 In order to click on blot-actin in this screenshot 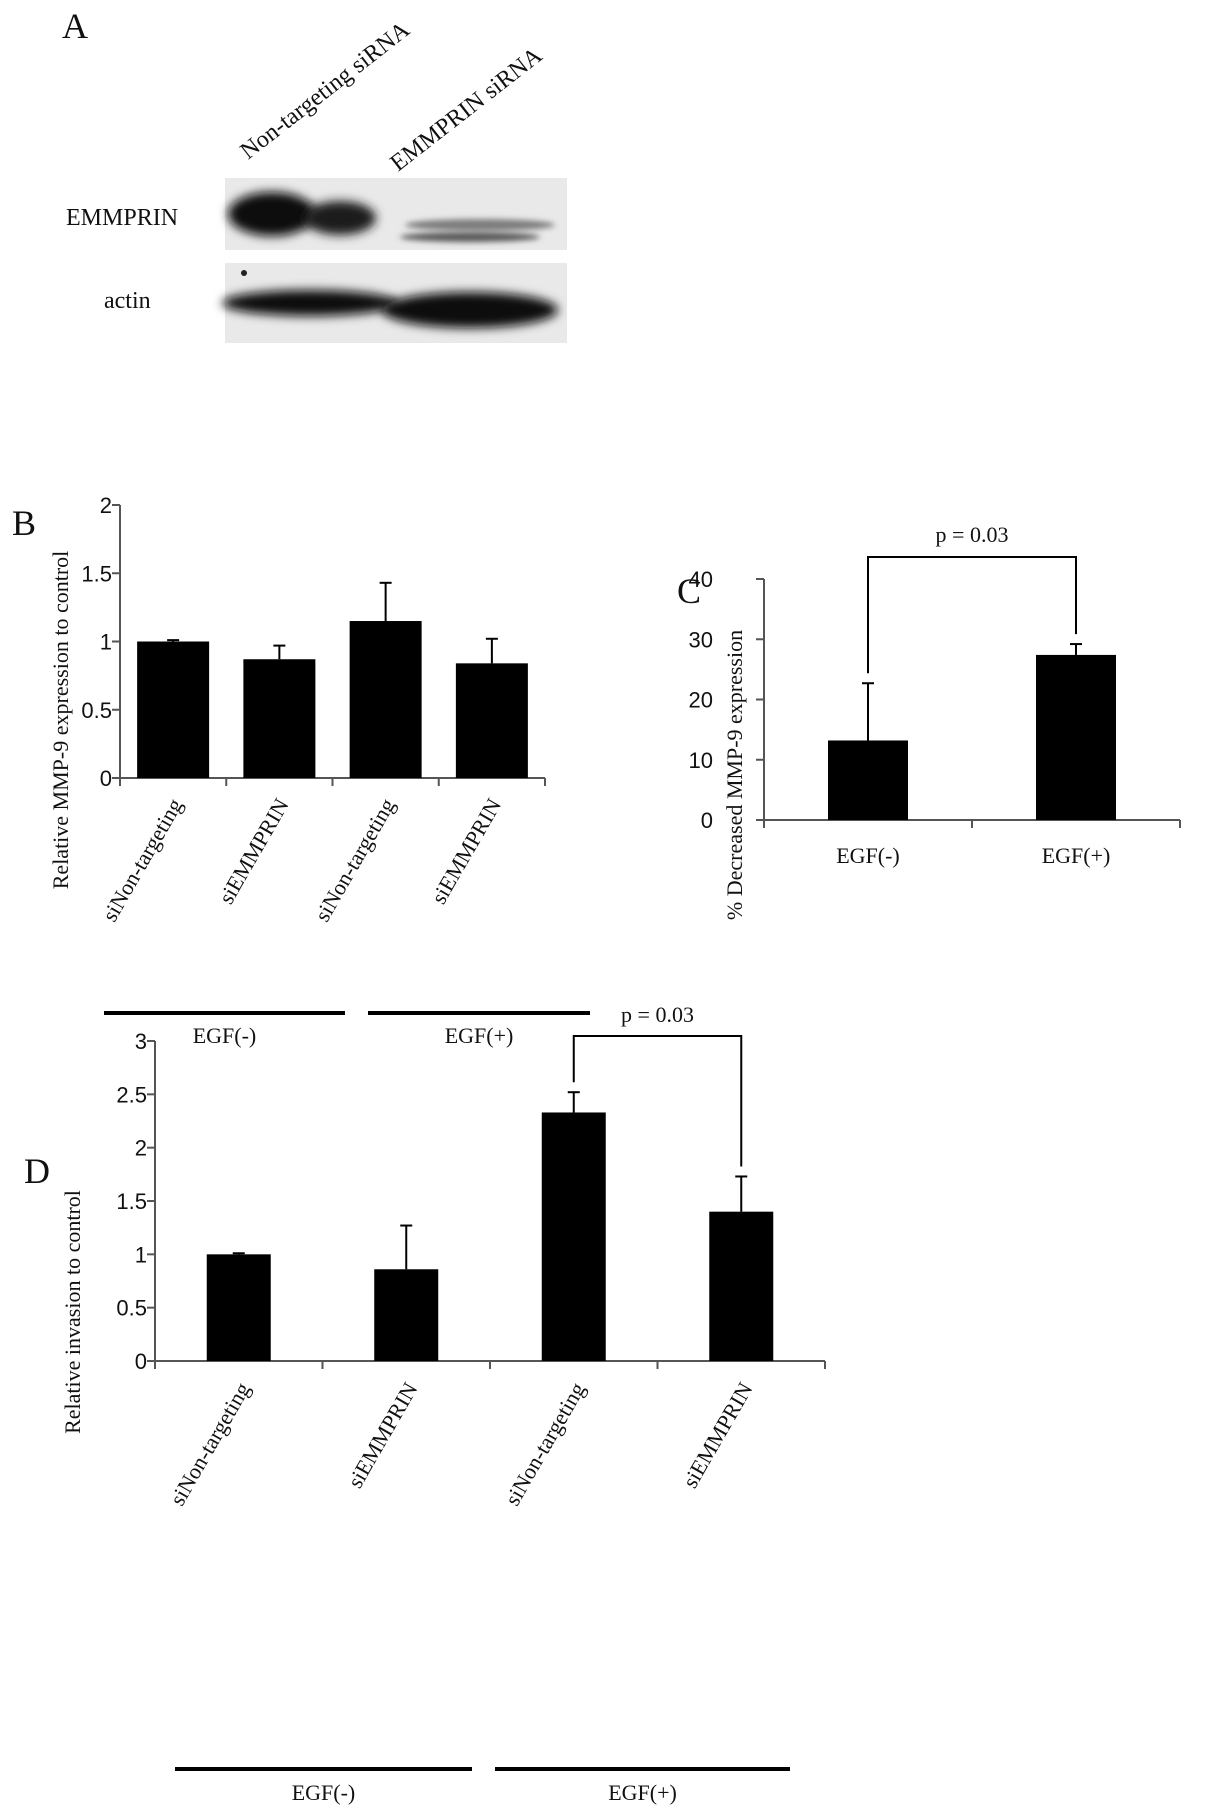, I will do `click(394, 303)`.